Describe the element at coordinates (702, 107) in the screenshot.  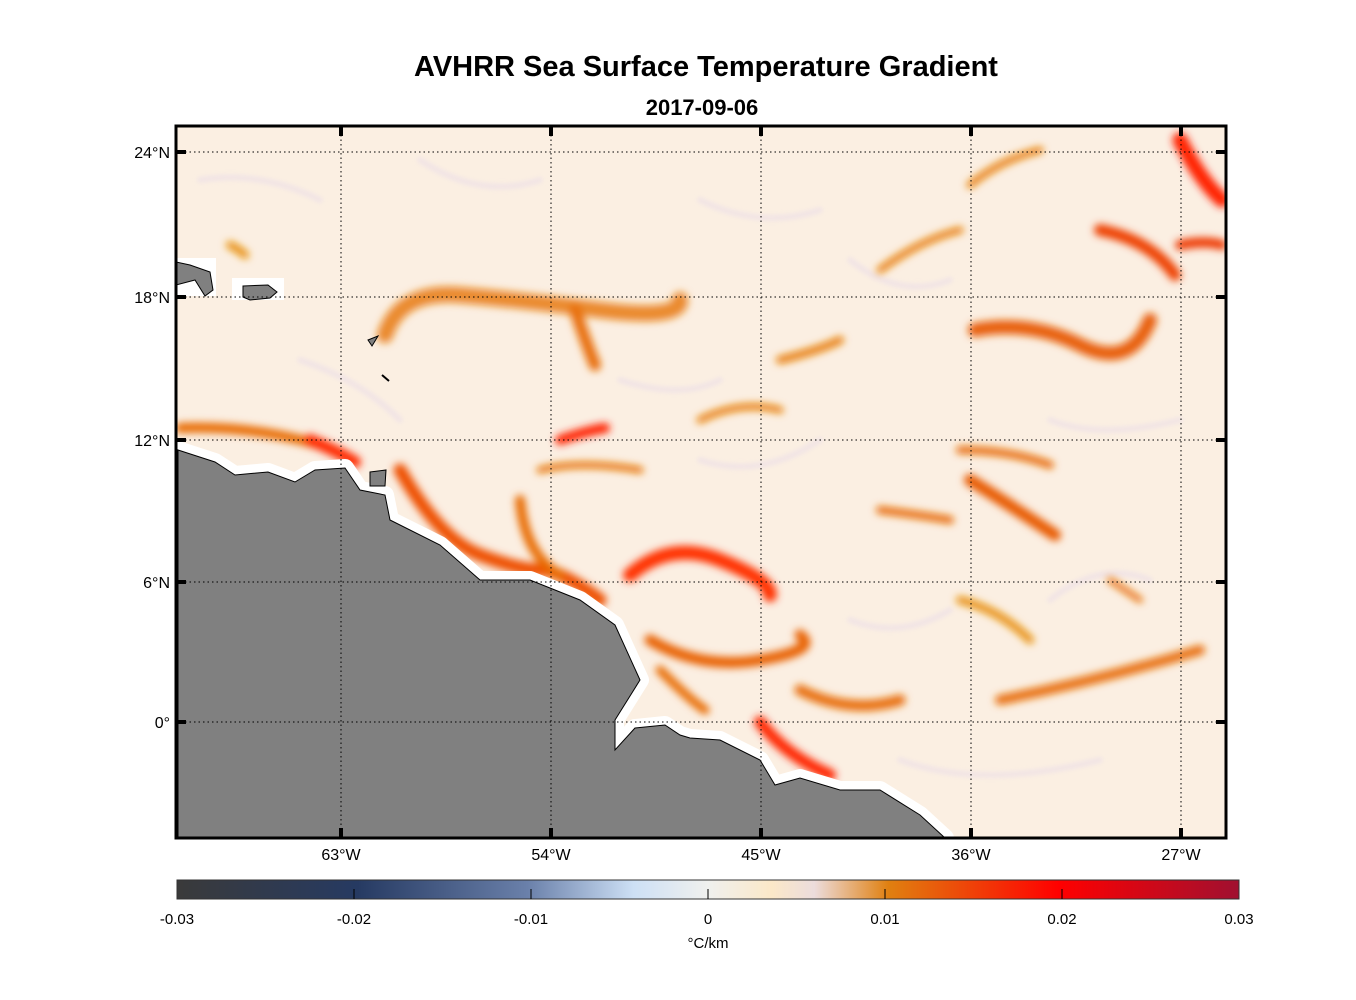
I see `chart-subtitle: 2017-09-06` at that location.